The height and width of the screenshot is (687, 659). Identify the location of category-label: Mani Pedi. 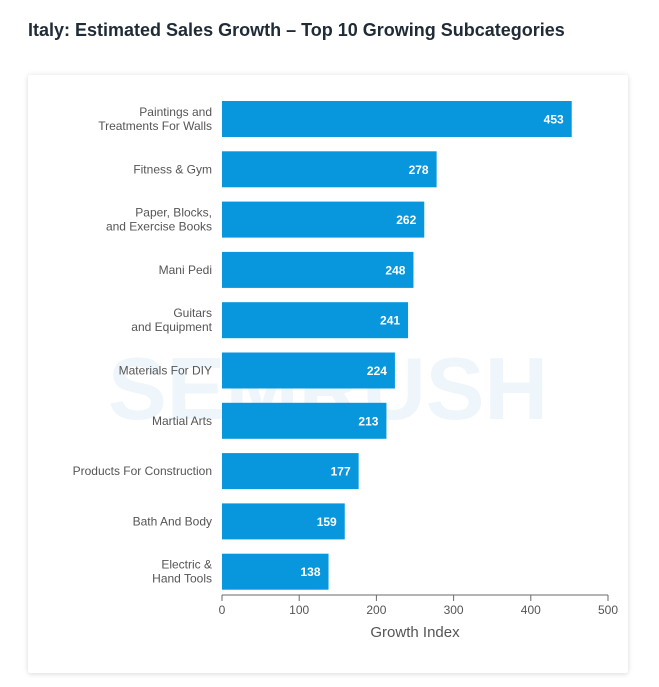
(185, 270).